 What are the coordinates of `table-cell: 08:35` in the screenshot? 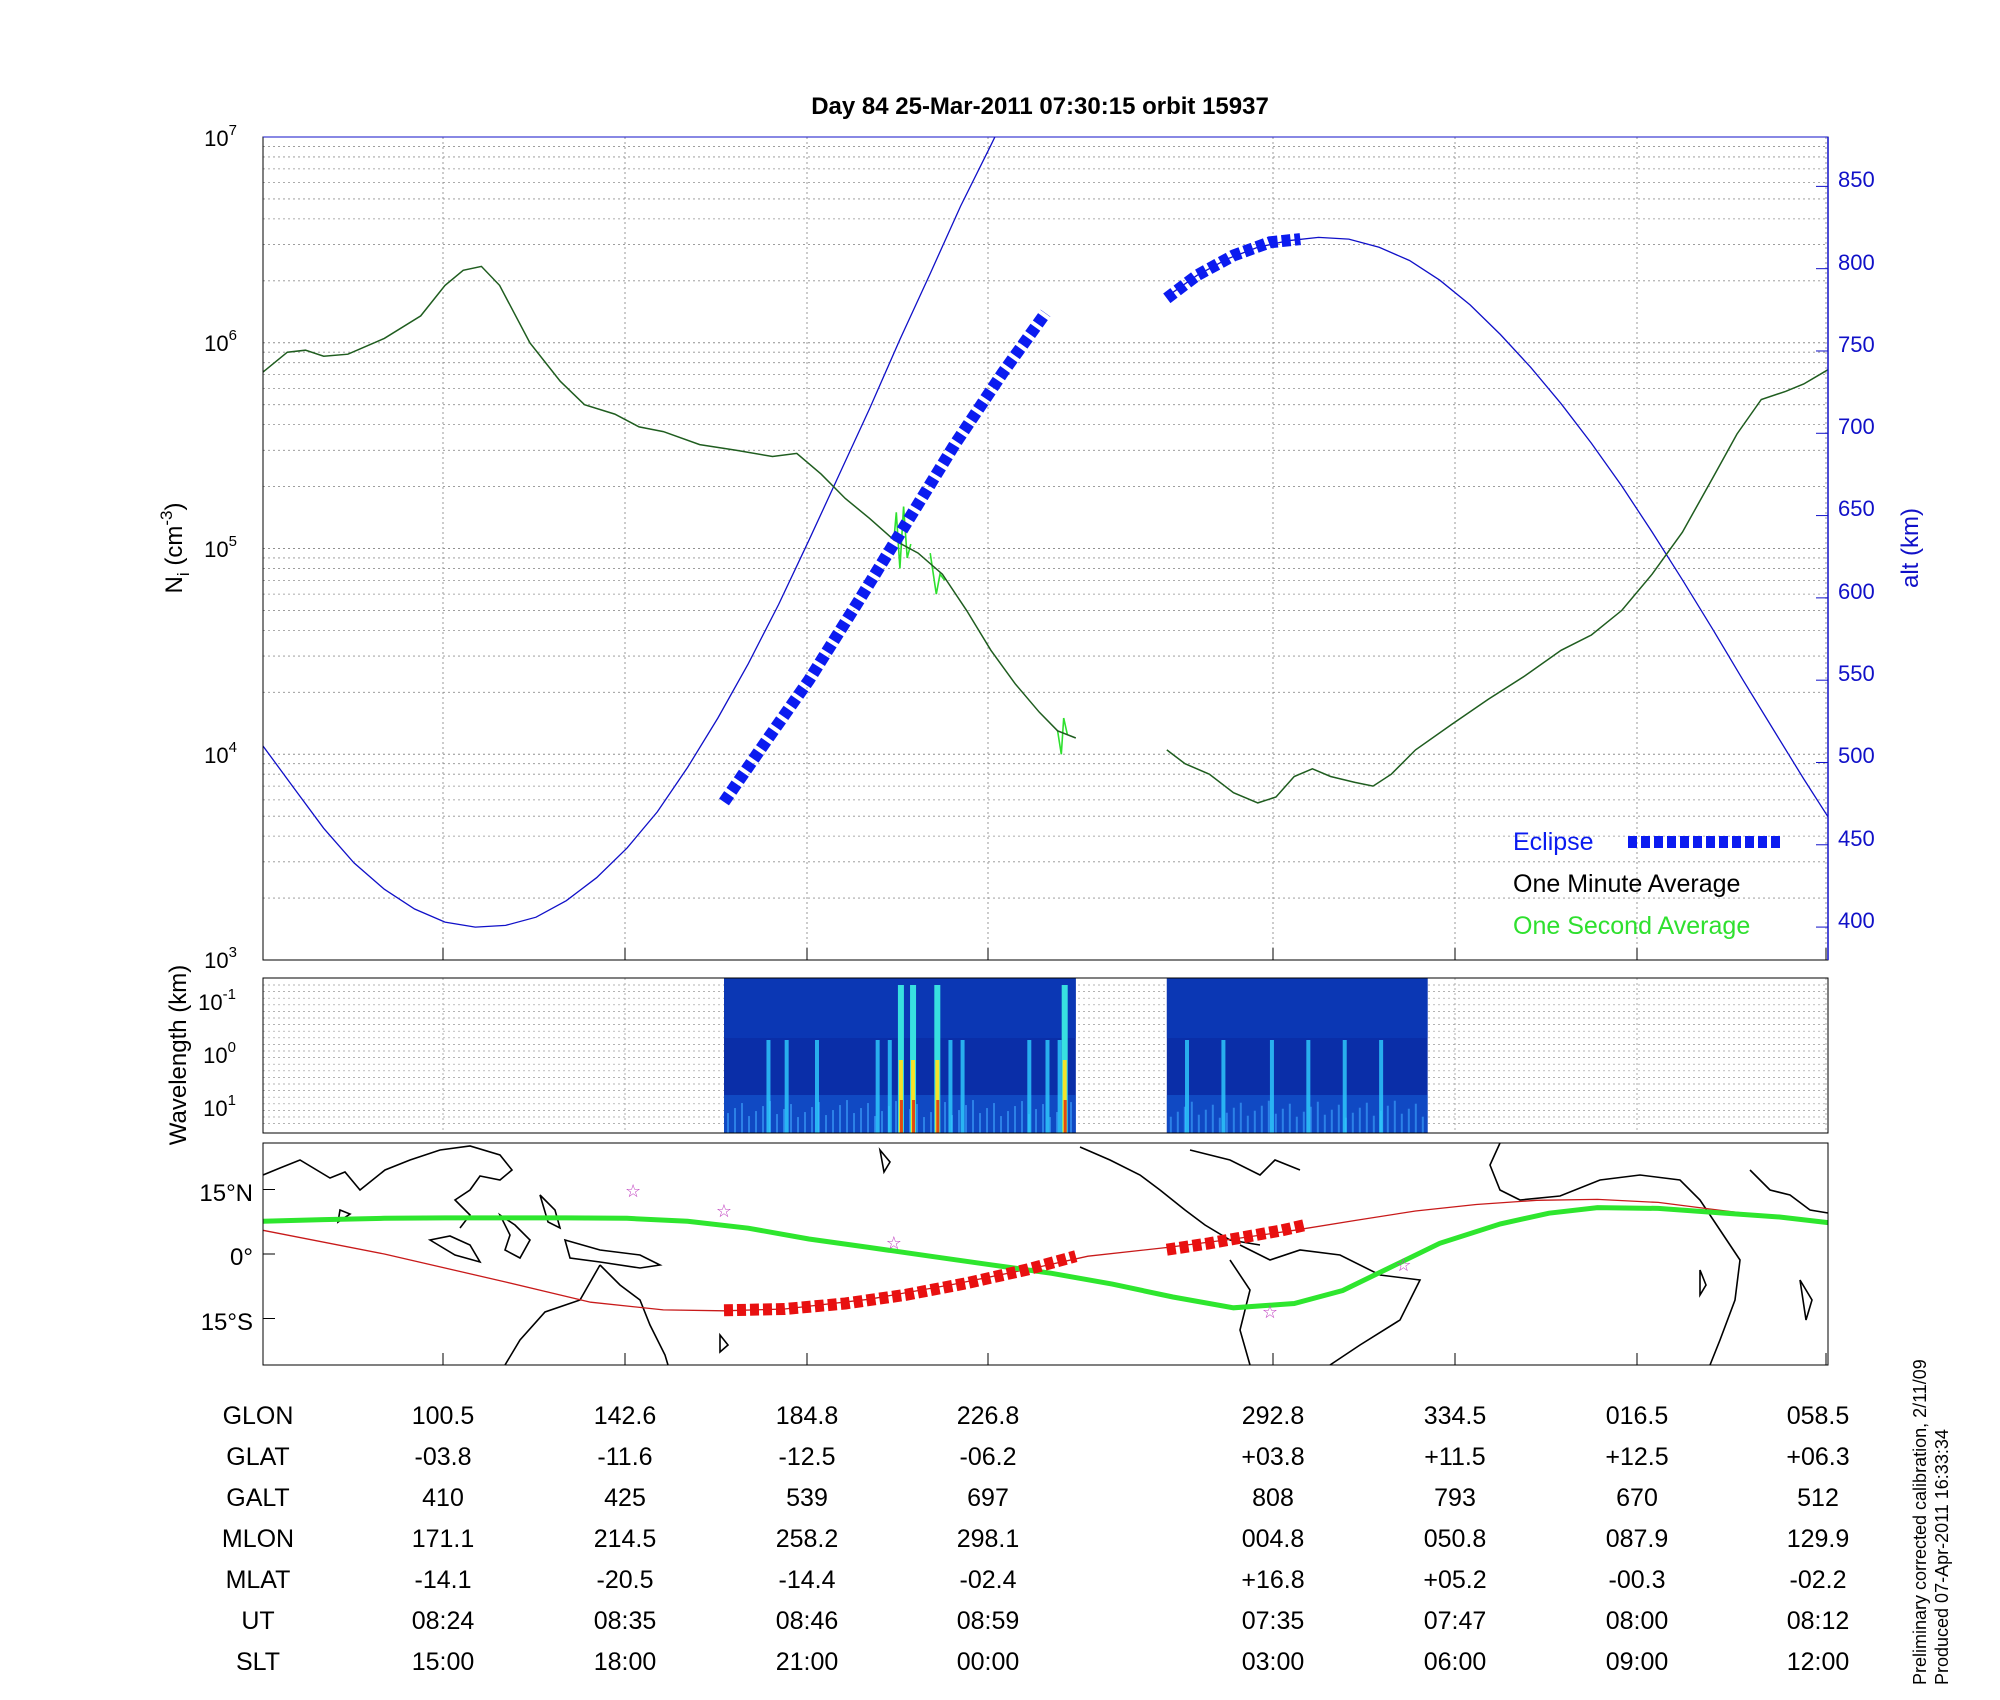 It's located at (625, 1621).